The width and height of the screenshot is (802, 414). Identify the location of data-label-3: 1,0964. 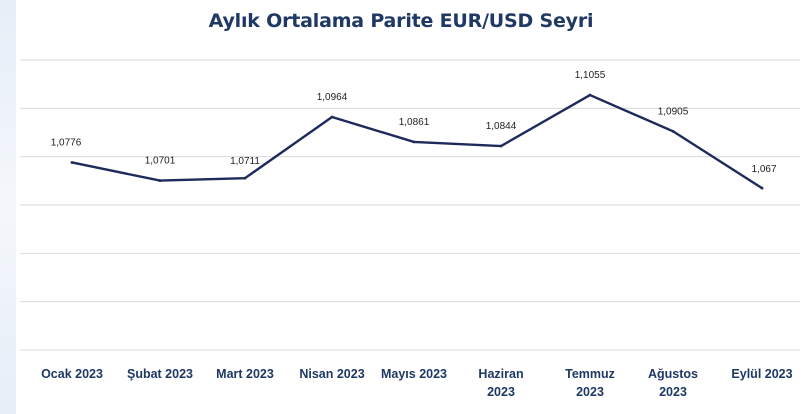
(332, 97).